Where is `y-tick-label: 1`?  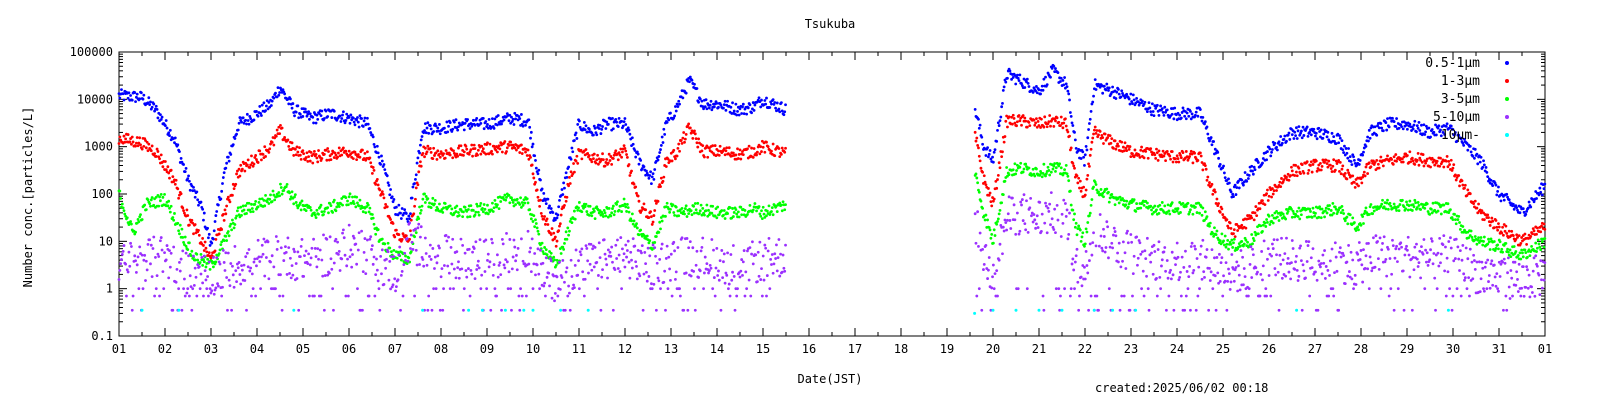 y-tick-label: 1 is located at coordinates (109, 289).